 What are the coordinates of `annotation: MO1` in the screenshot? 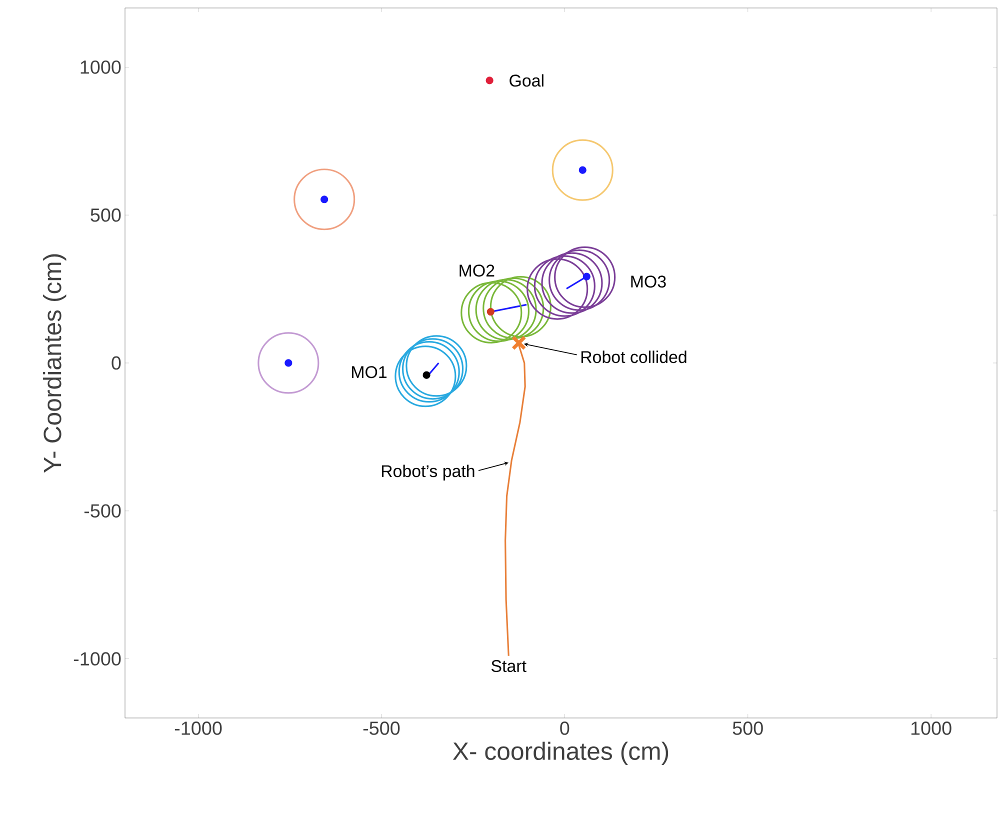 It's located at (369, 372).